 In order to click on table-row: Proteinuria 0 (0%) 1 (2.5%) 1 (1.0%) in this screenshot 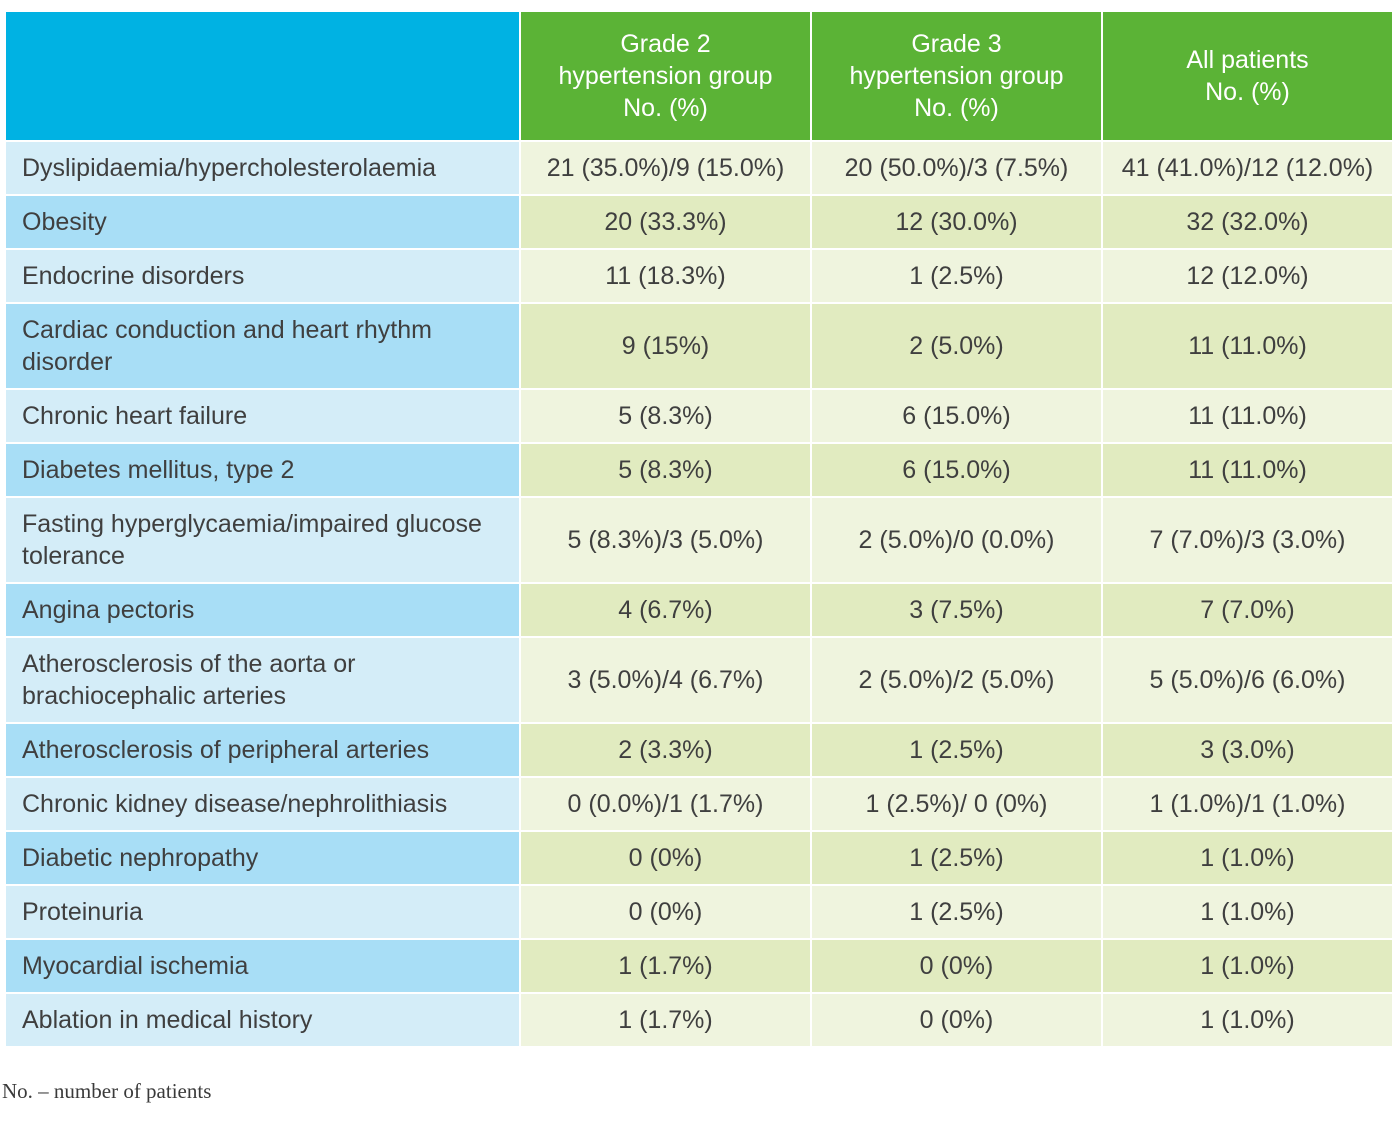, I will do `click(699, 912)`.